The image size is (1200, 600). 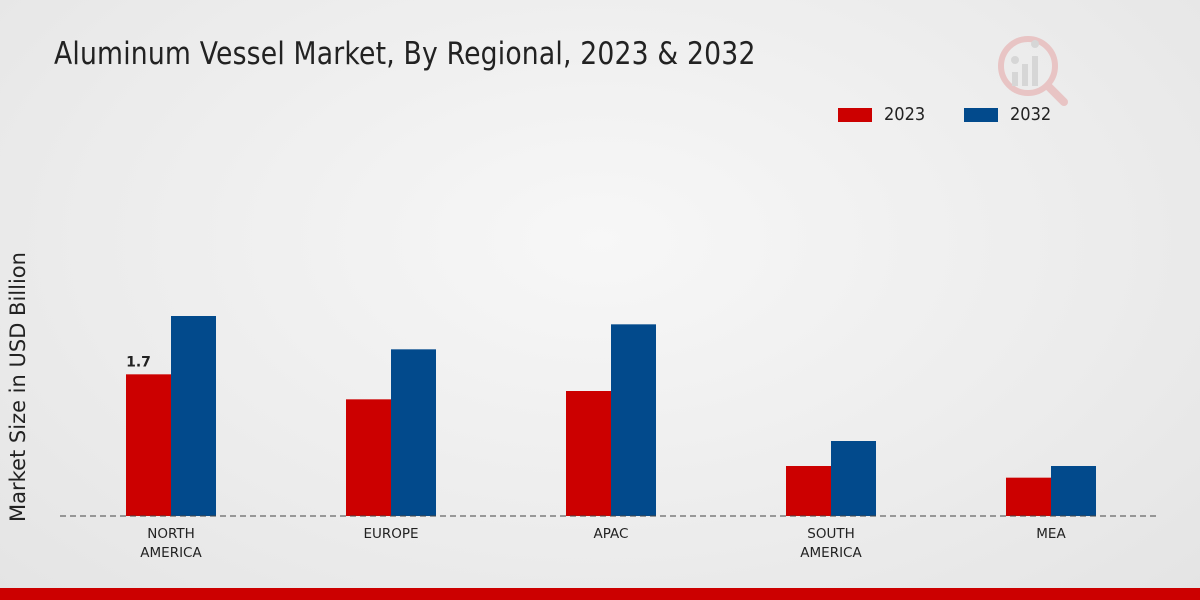 What do you see at coordinates (947, 114) in the screenshot?
I see `chart-legend: 2023 2032` at bounding box center [947, 114].